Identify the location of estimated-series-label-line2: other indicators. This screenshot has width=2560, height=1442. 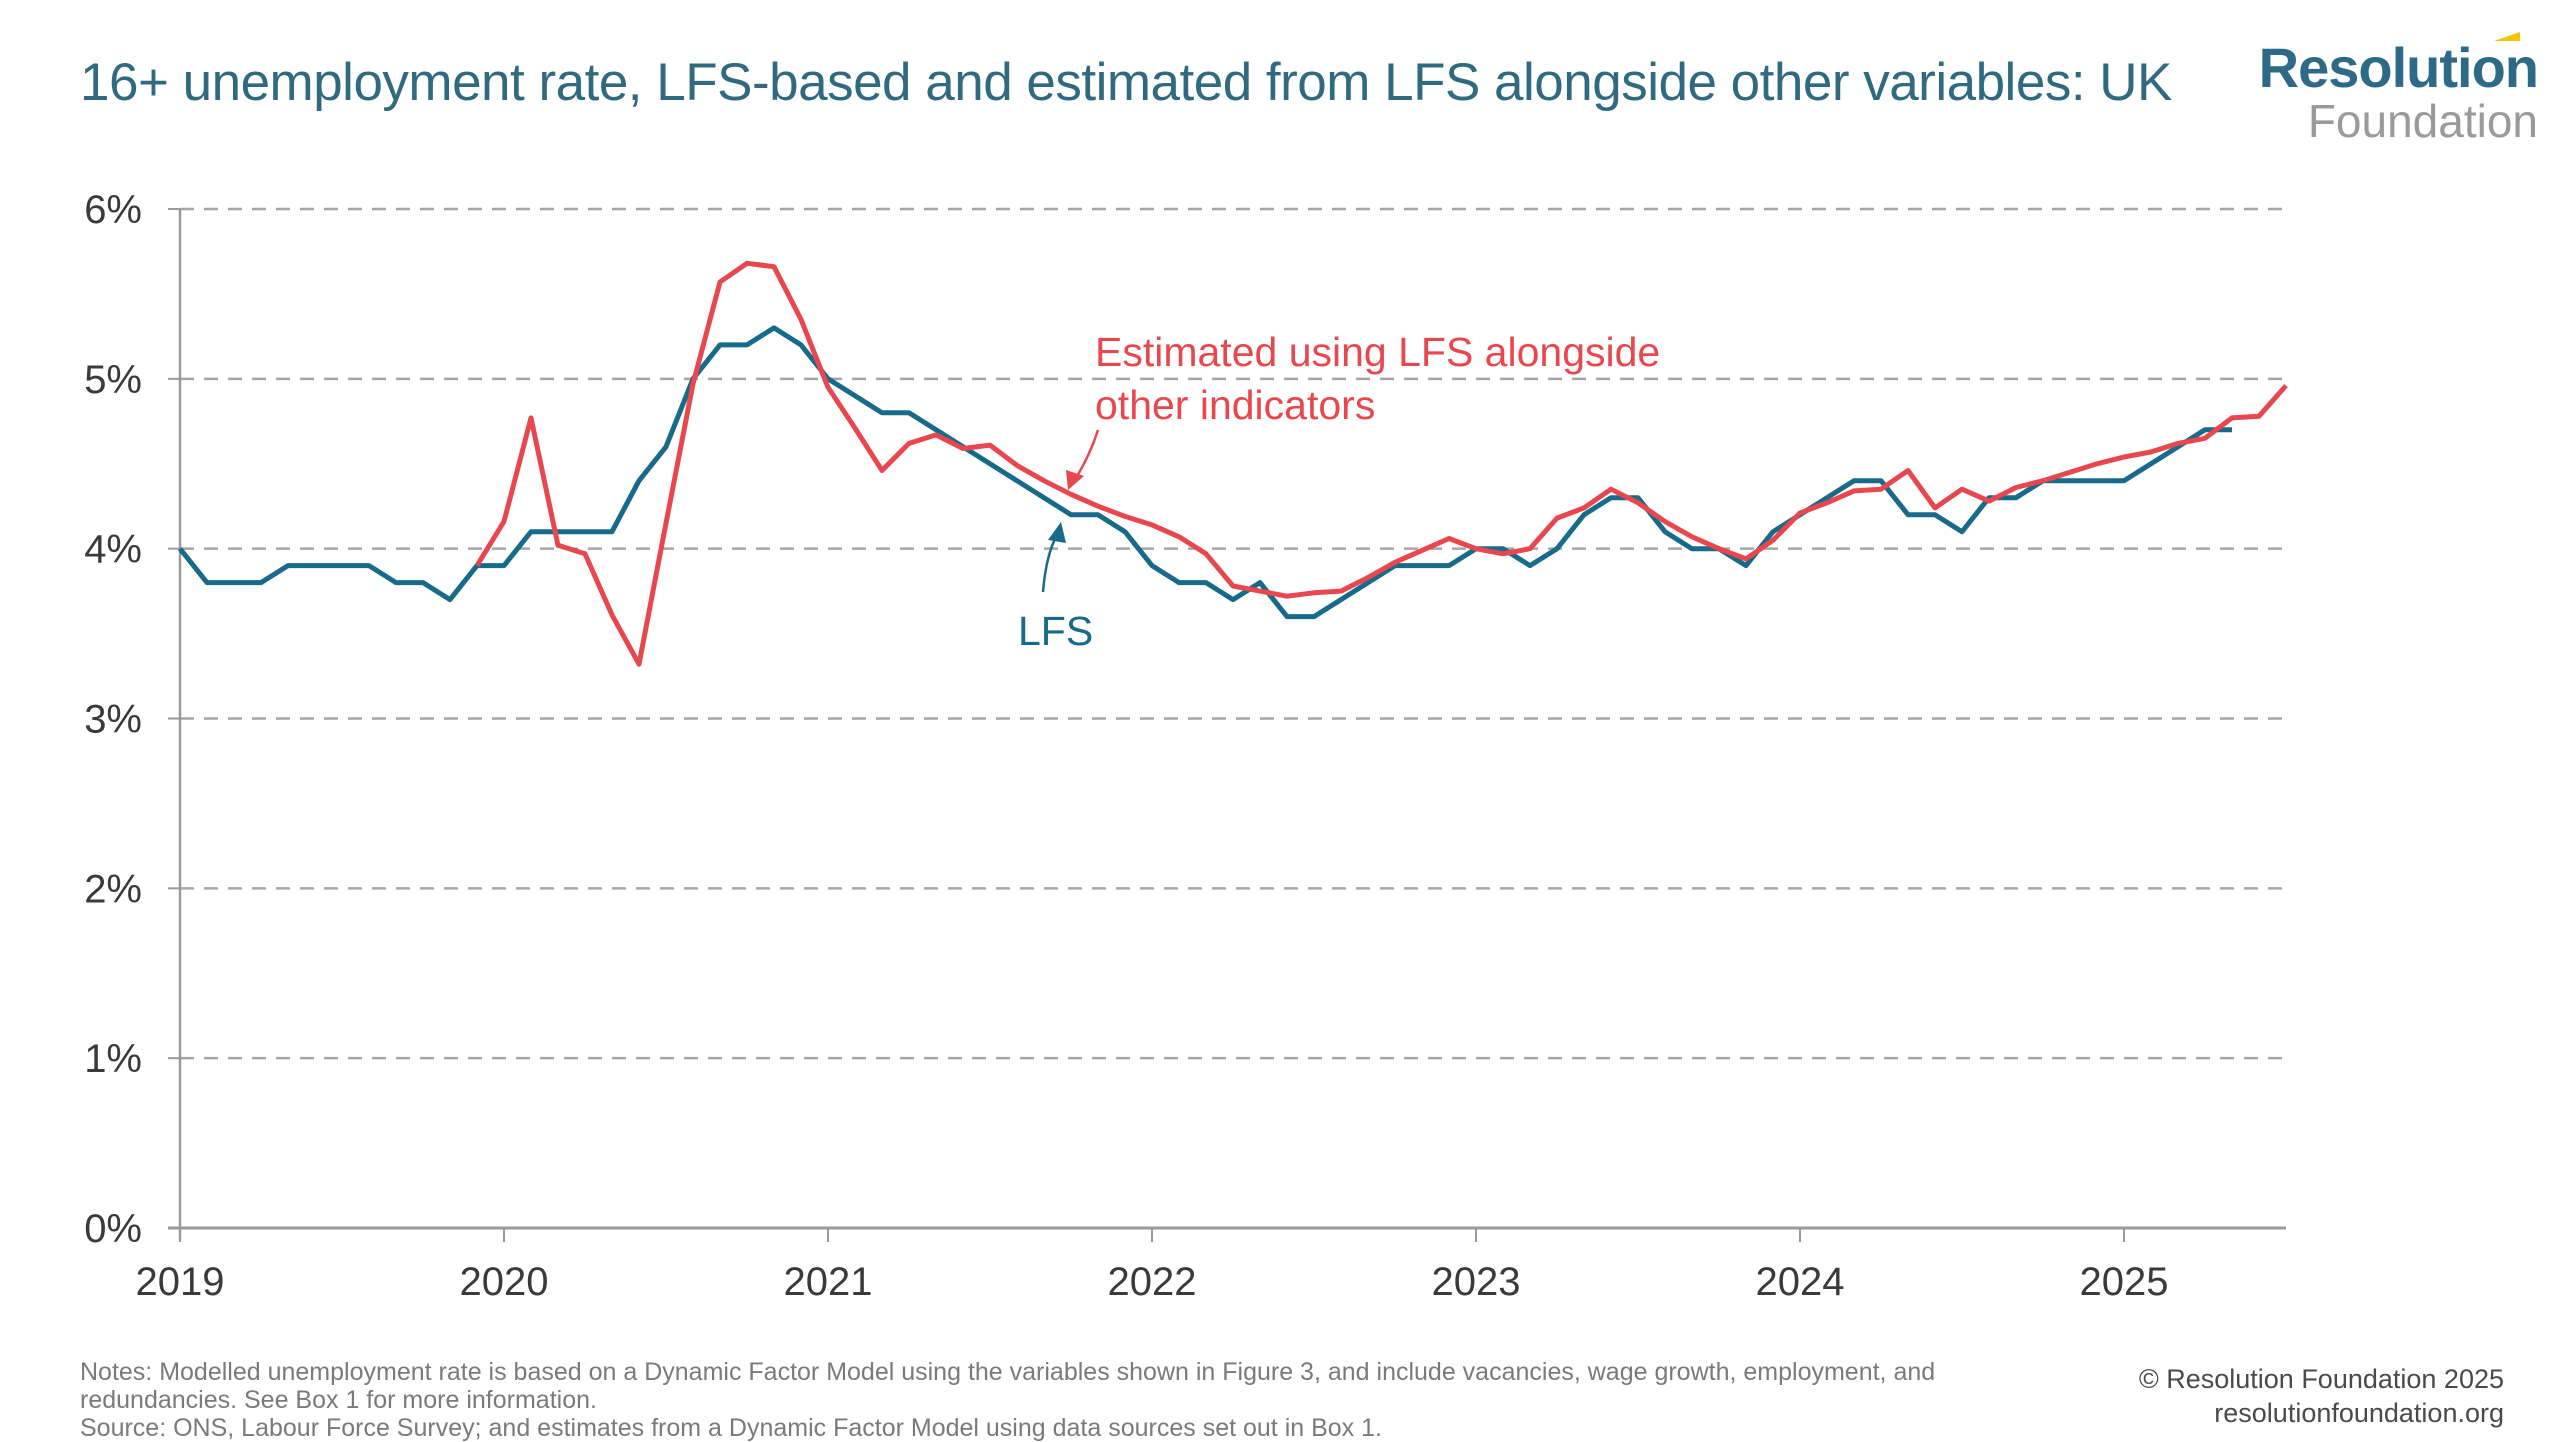
(1235, 405).